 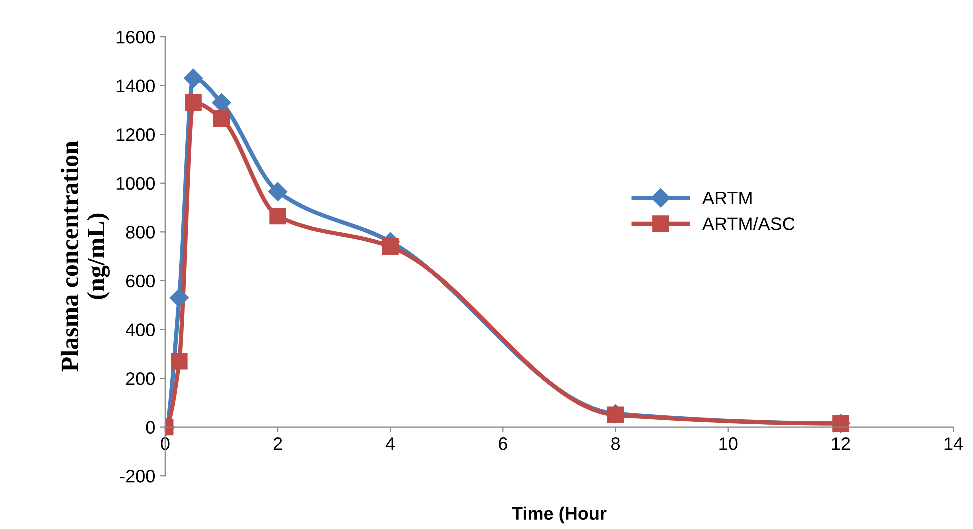 I want to click on x-tick-label: 8, so click(x=616, y=444).